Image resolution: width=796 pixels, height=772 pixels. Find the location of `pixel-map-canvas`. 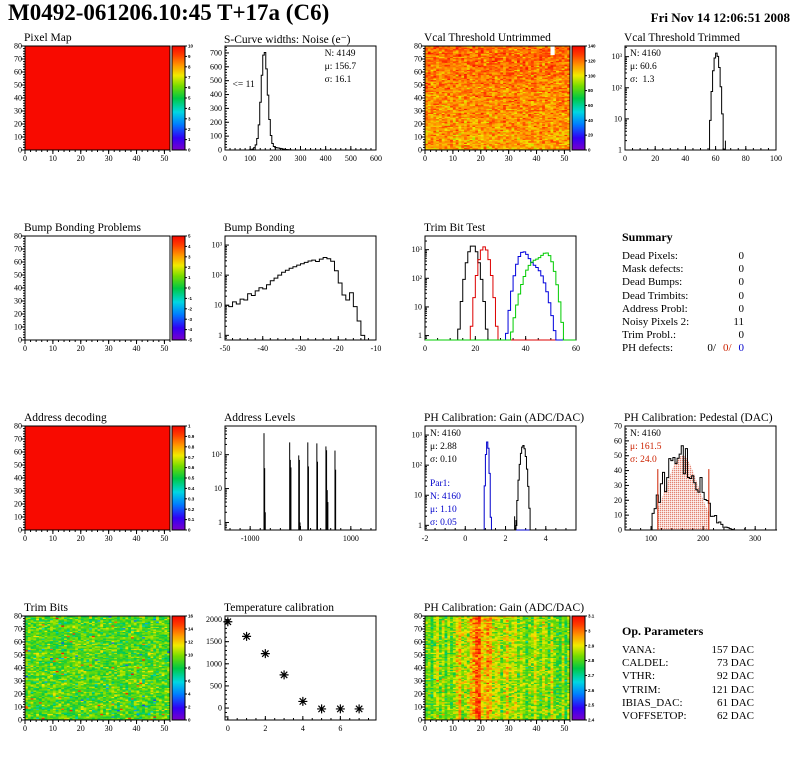

pixel-map-canvas is located at coordinates (99, 125).